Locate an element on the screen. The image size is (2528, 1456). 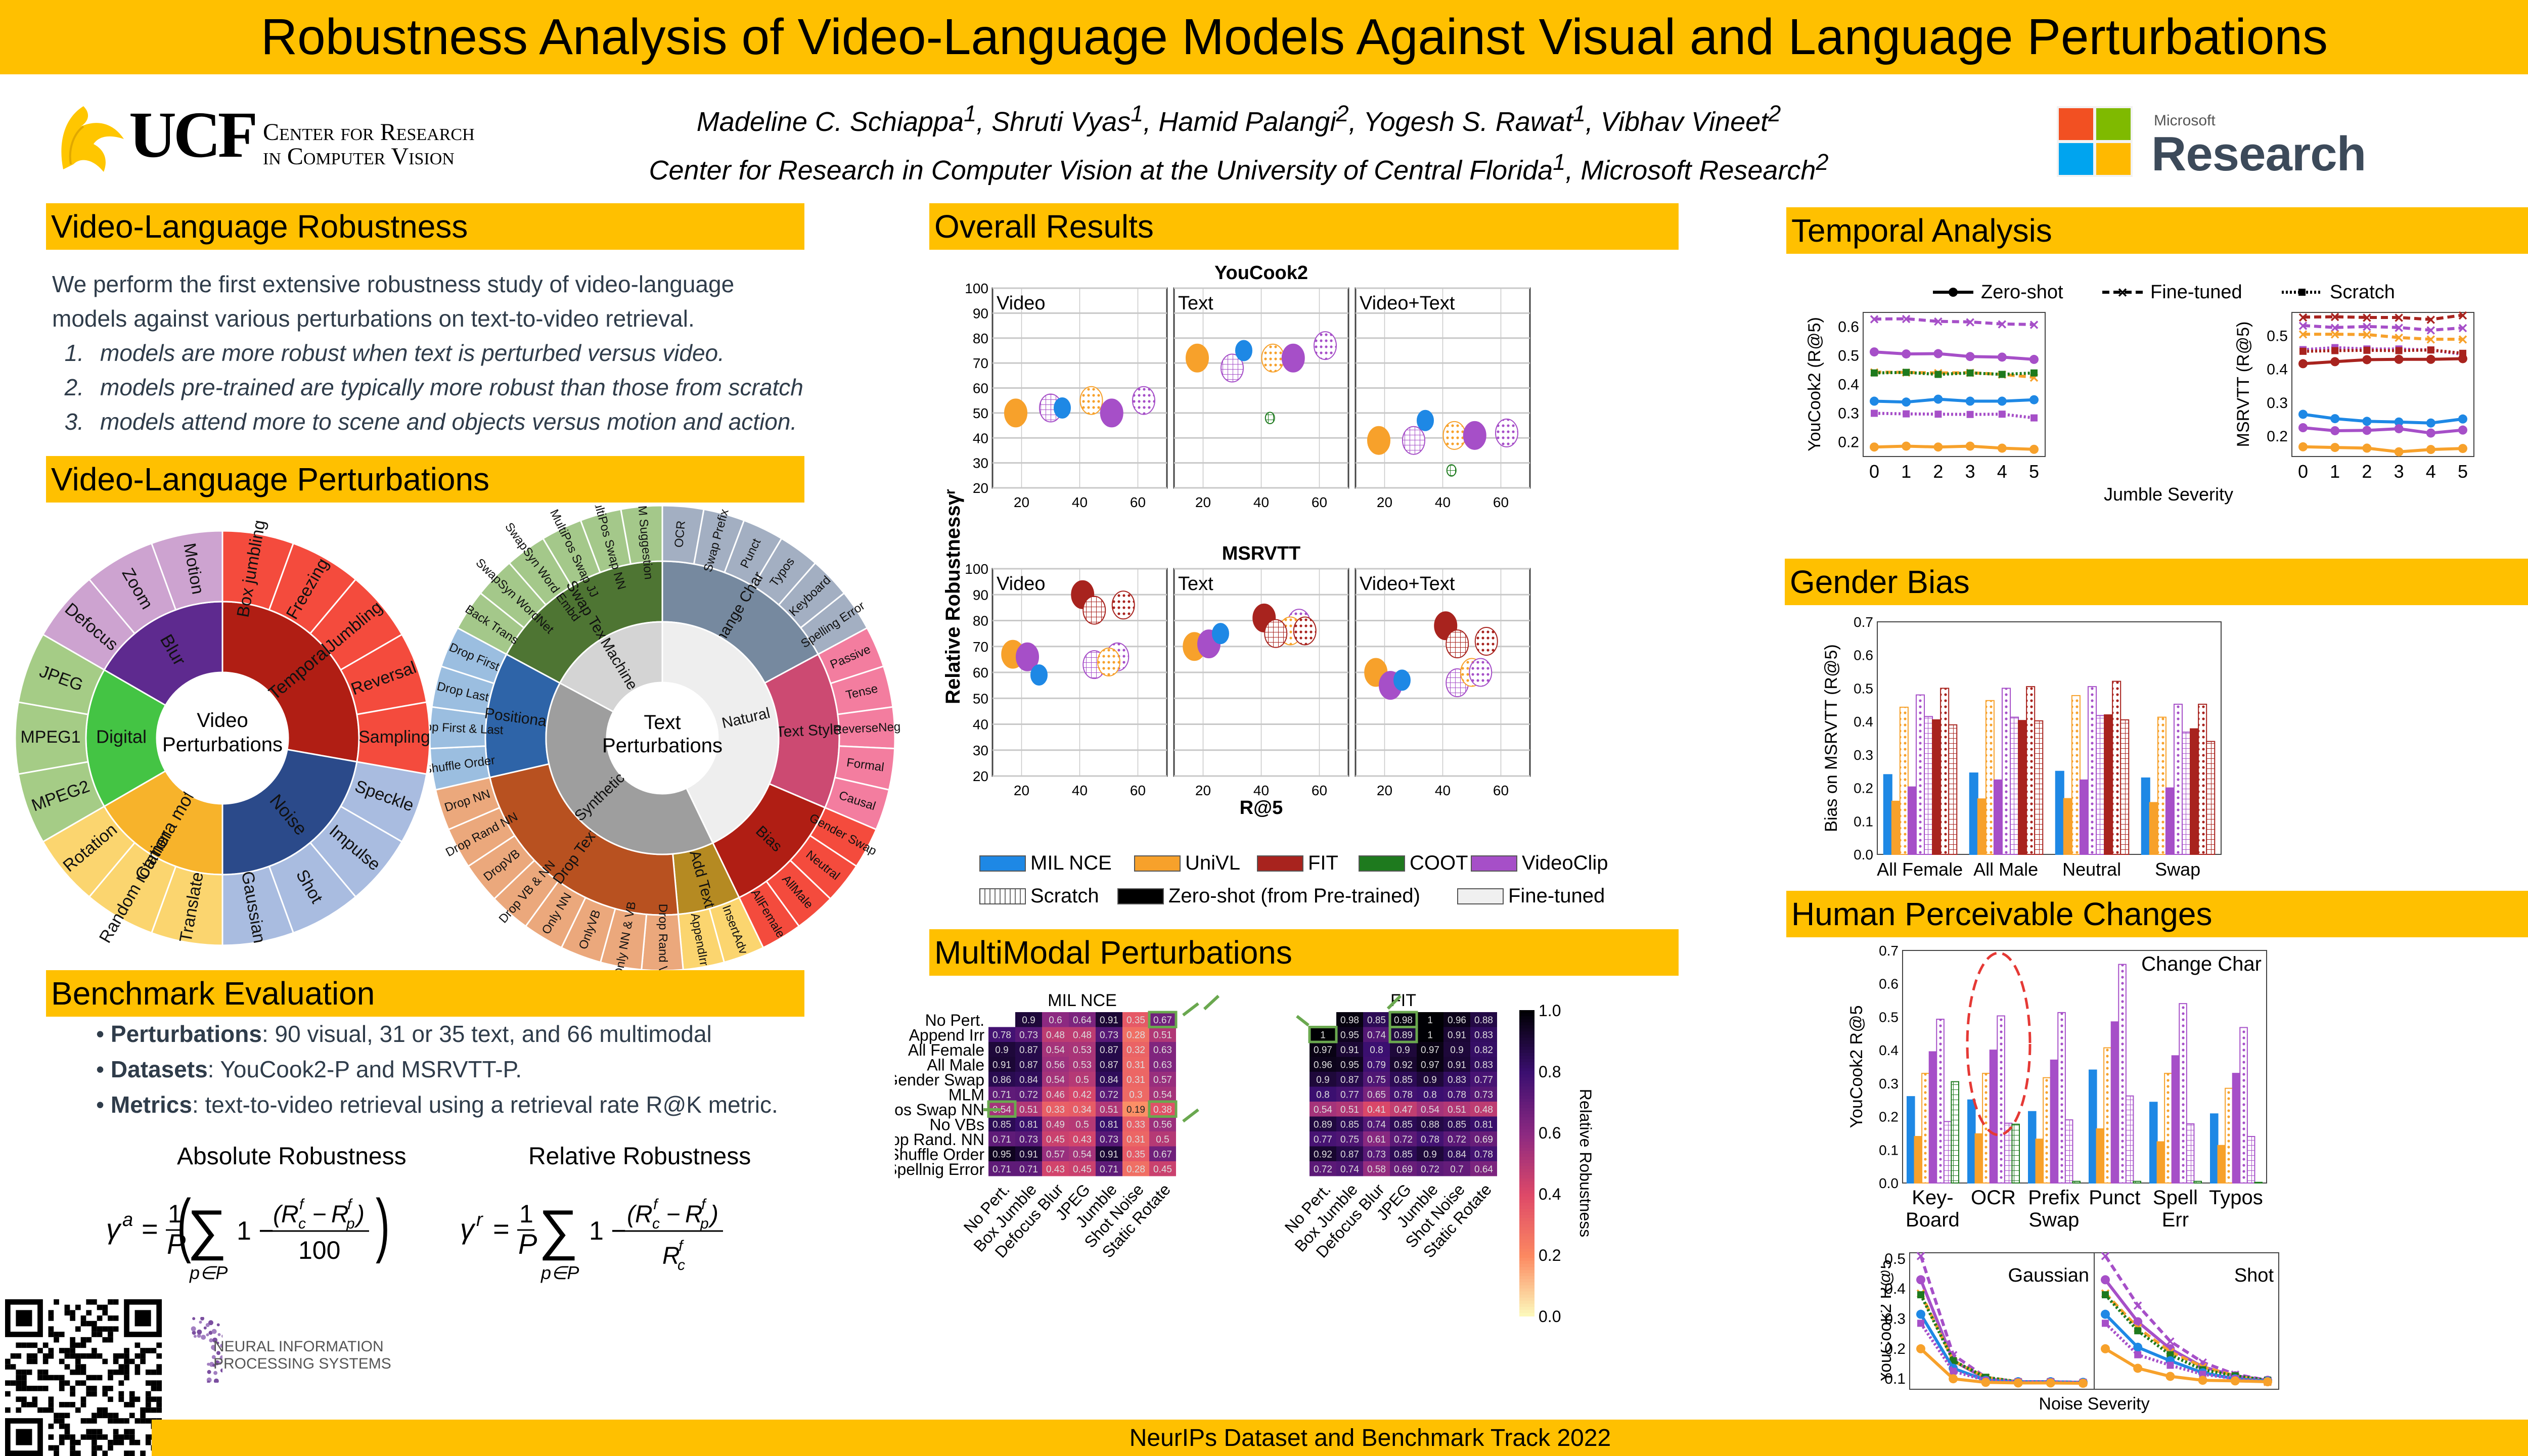
y-tick-label: 0.6 is located at coordinates (1864, 655).